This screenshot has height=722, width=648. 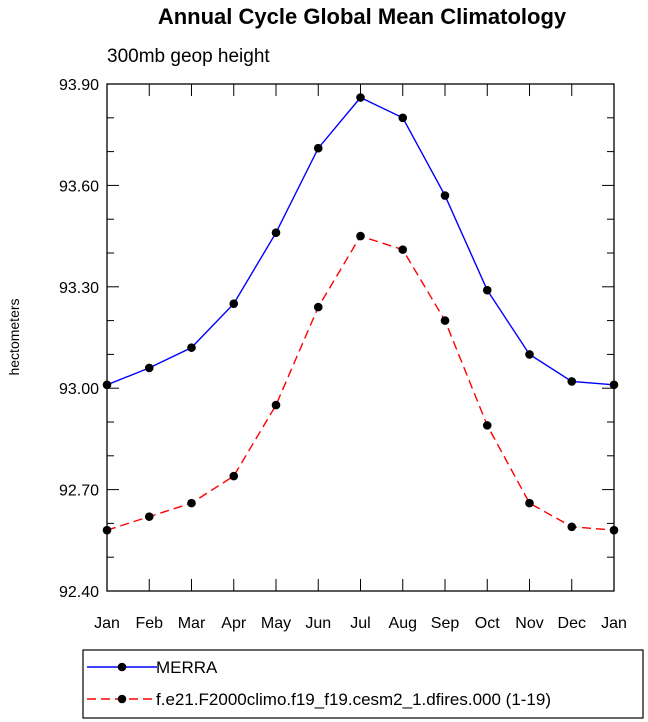 What do you see at coordinates (487, 623) in the screenshot?
I see `x-tick-label: Oct` at bounding box center [487, 623].